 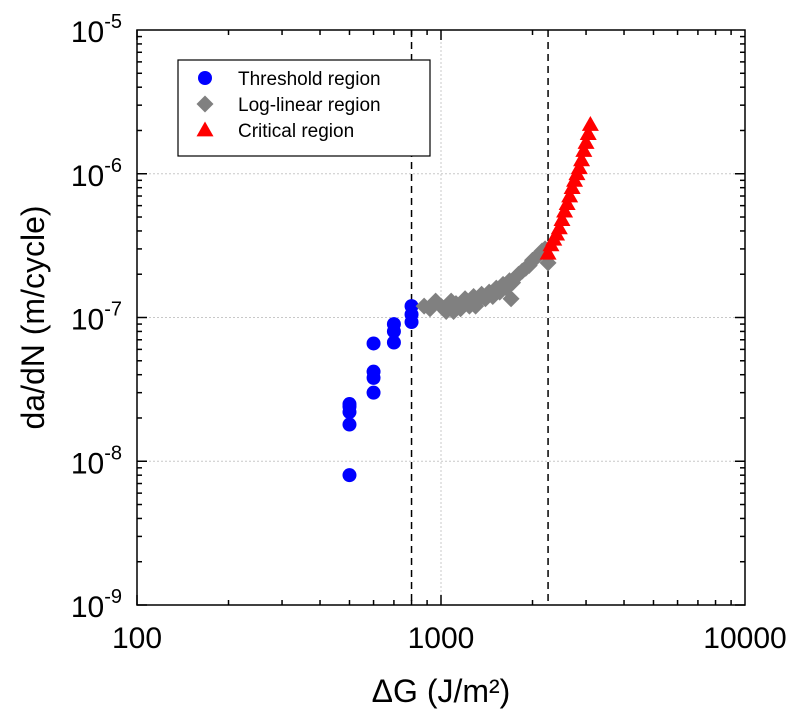 I want to click on x-tick-label: 100, so click(x=137, y=638).